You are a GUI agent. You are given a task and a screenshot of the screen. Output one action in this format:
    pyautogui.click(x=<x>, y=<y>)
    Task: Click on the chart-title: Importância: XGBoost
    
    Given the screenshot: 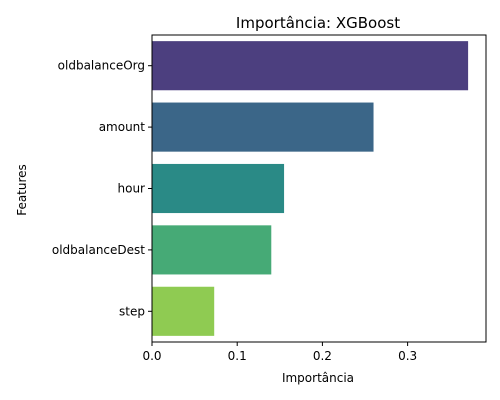 What is the action you would take?
    pyautogui.click(x=318, y=23)
    